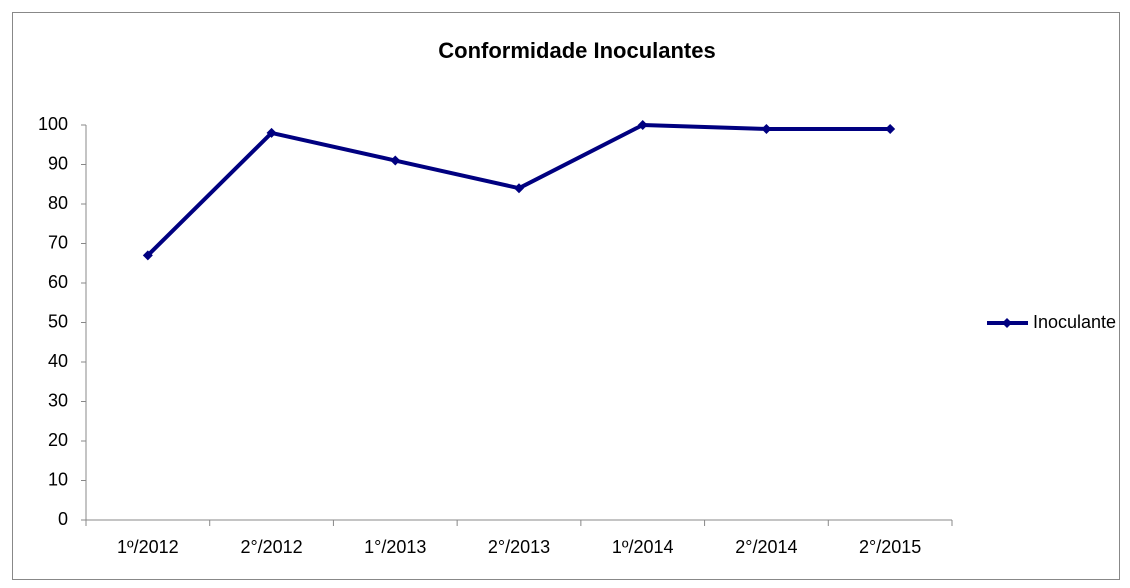  What do you see at coordinates (58, 440) in the screenshot?
I see `y-tick-label: 20` at bounding box center [58, 440].